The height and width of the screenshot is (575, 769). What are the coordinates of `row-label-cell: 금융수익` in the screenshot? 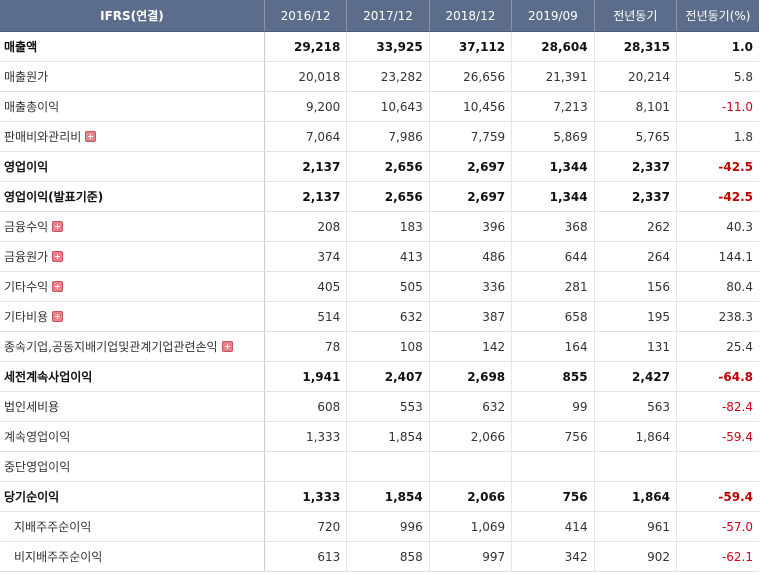 It's located at (132, 226).